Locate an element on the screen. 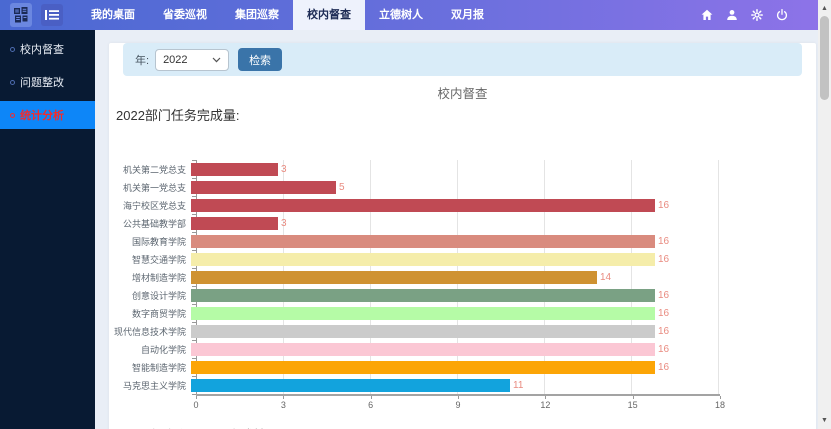  x-axis-line is located at coordinates (458, 396).